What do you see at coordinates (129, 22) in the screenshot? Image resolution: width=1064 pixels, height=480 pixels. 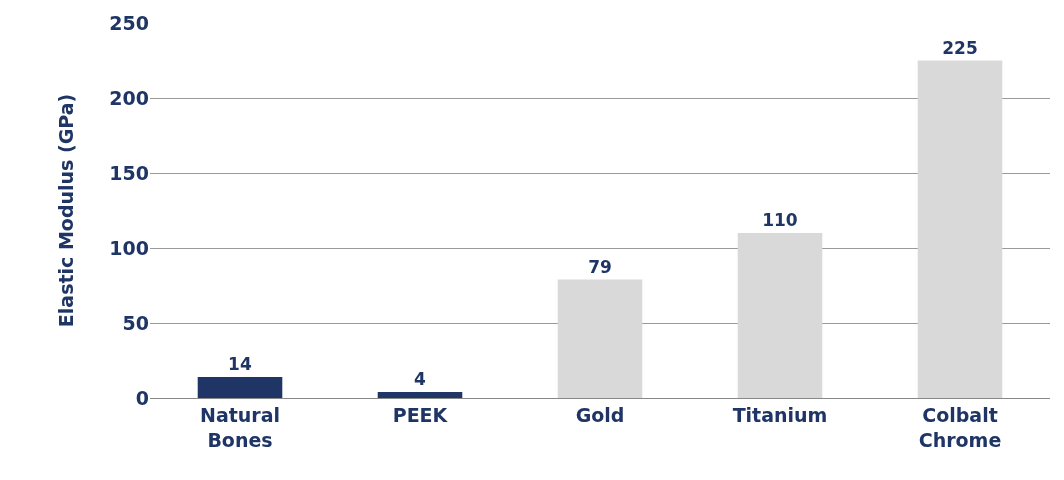 I see `y-tick-label: 250` at bounding box center [129, 22].